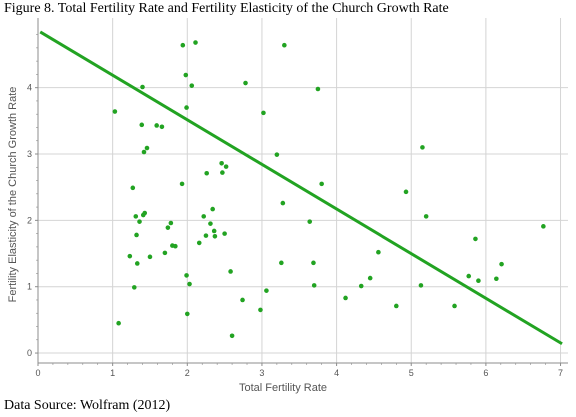  Describe the element at coordinates (283, 388) in the screenshot. I see `x-axis-label: Total Fertility Rate` at that location.